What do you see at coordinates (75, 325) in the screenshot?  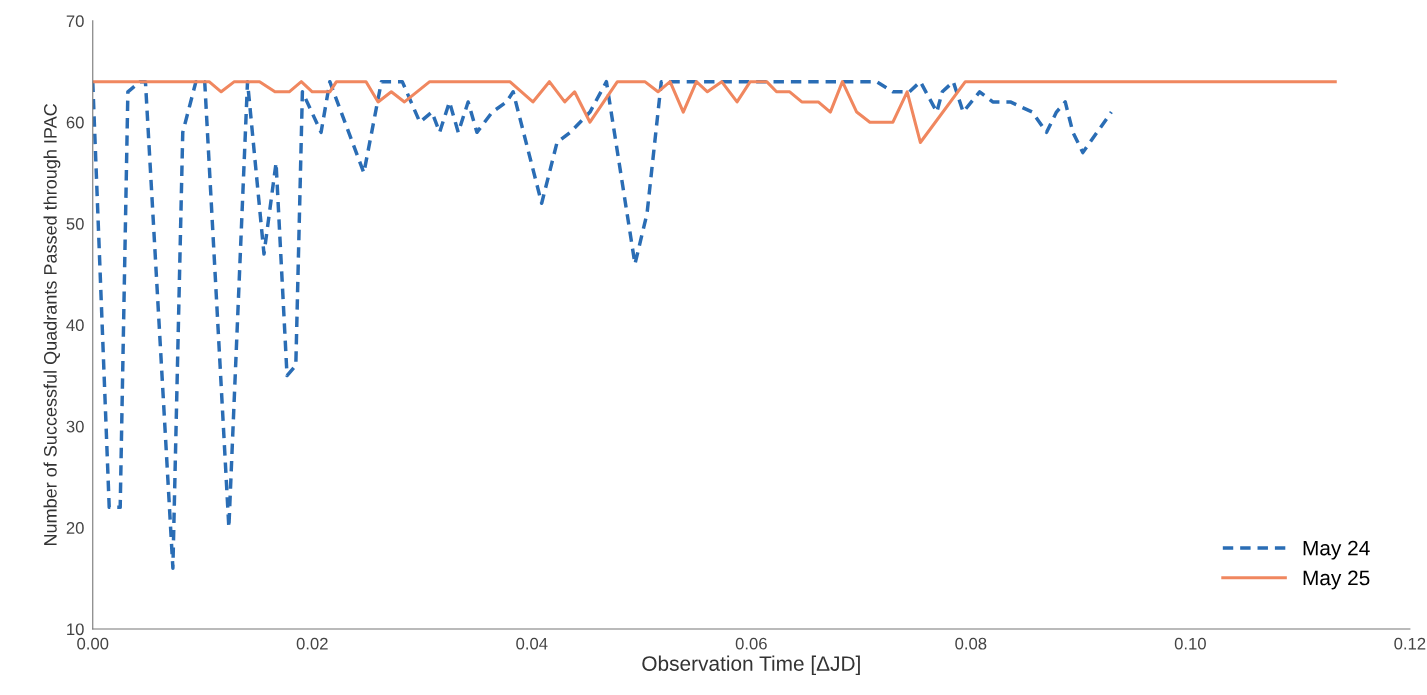 I see `y-tick-label: 40` at bounding box center [75, 325].